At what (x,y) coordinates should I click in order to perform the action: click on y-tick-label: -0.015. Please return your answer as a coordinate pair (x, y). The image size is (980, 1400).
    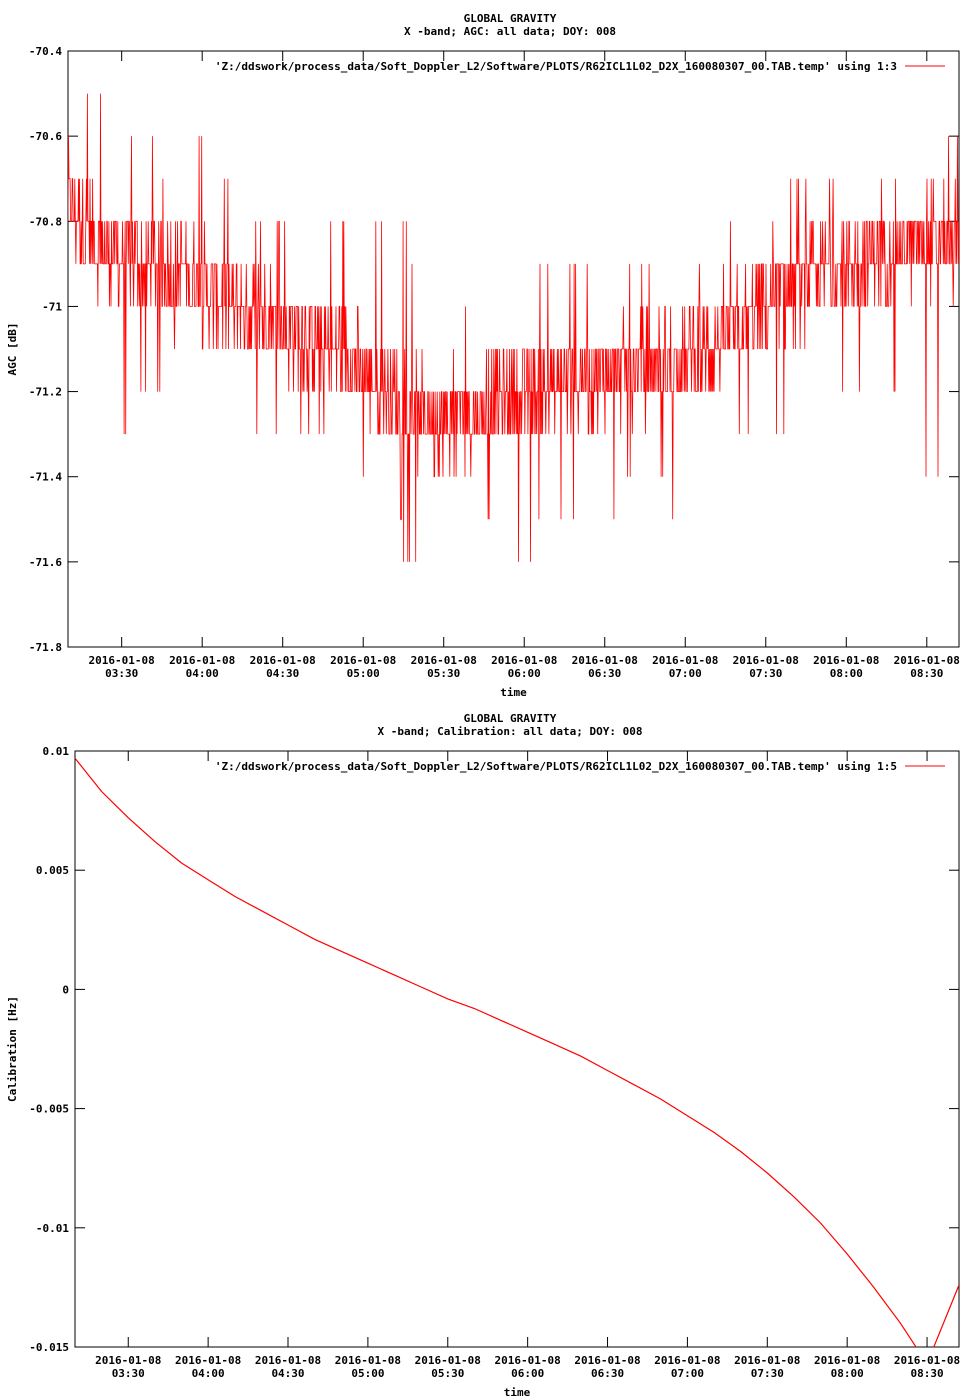
    Looking at the image, I should click on (49, 1347).